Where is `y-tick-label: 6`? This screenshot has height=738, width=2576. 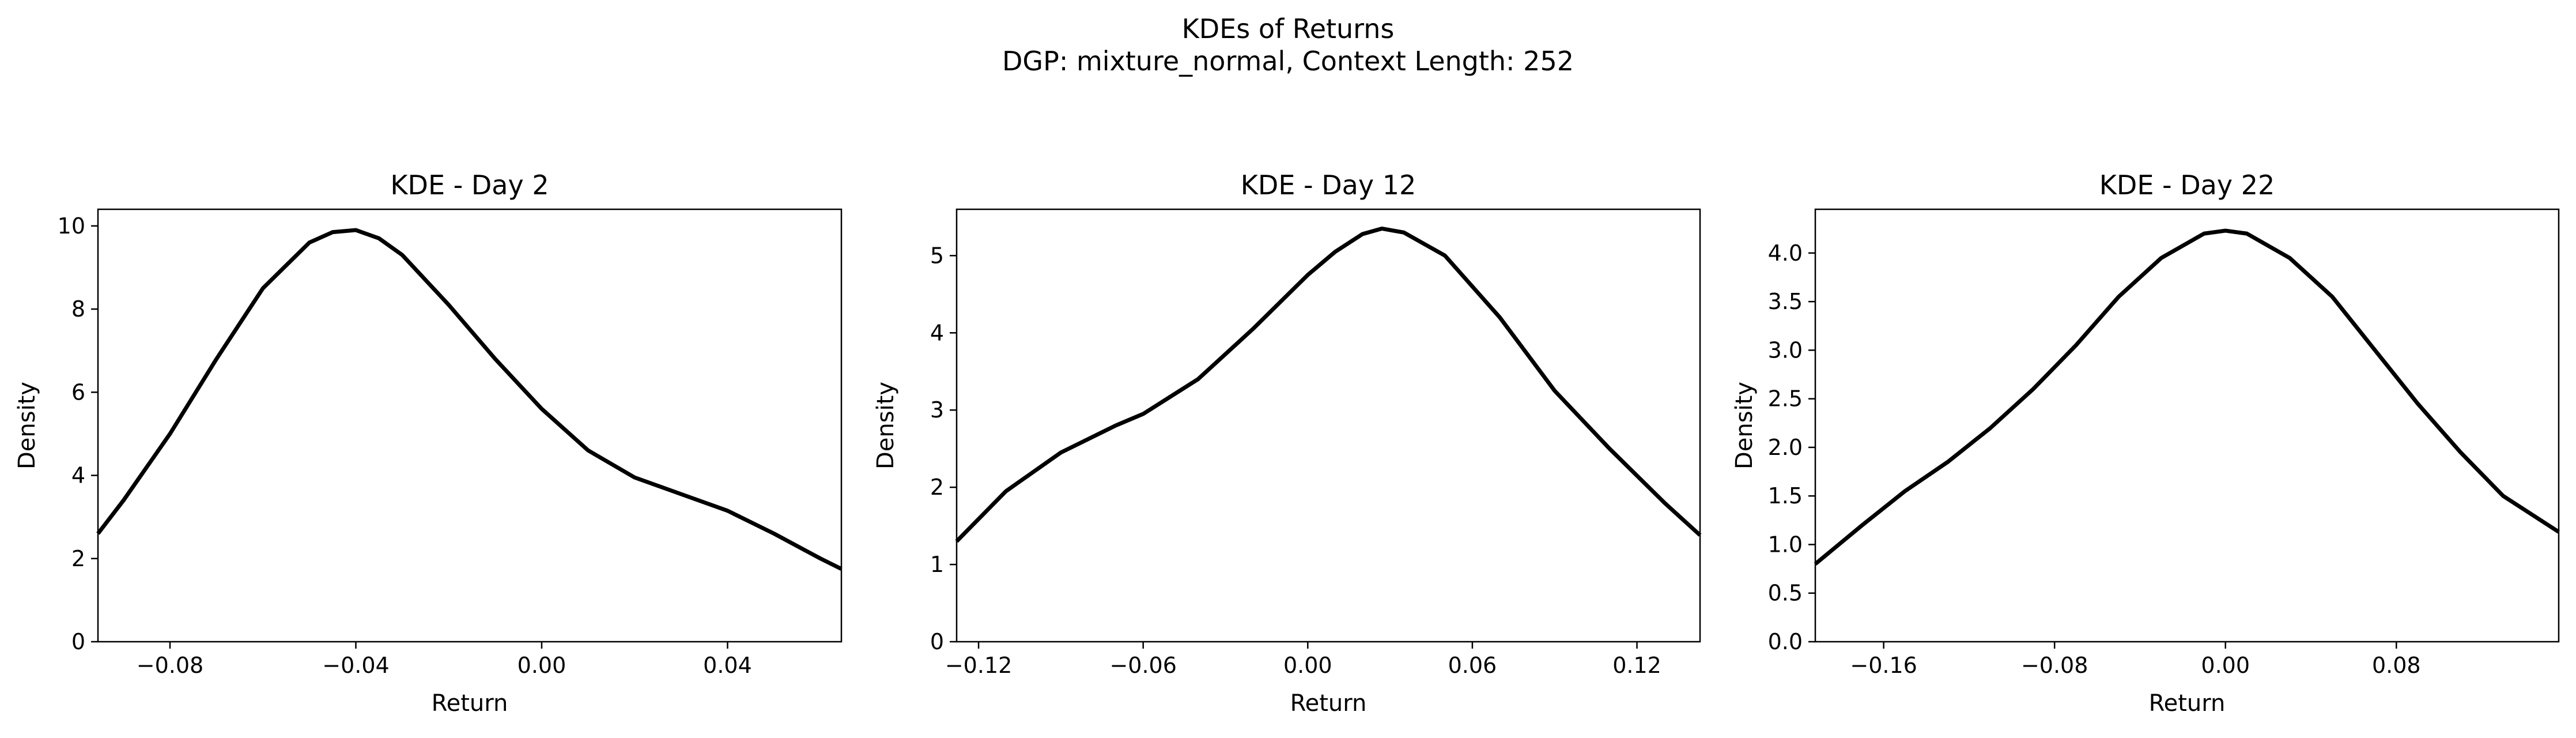 y-tick-label: 6 is located at coordinates (78, 392).